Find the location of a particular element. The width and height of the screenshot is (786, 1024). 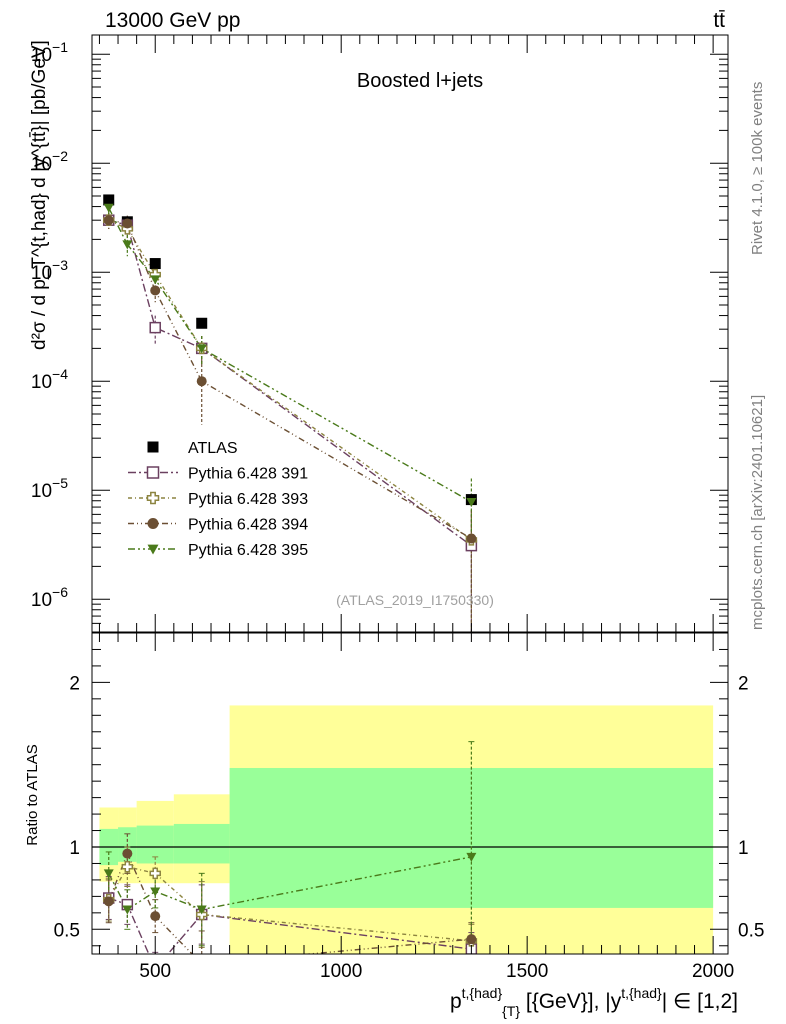

uncertainty-band-inner is located at coordinates (201, 843).